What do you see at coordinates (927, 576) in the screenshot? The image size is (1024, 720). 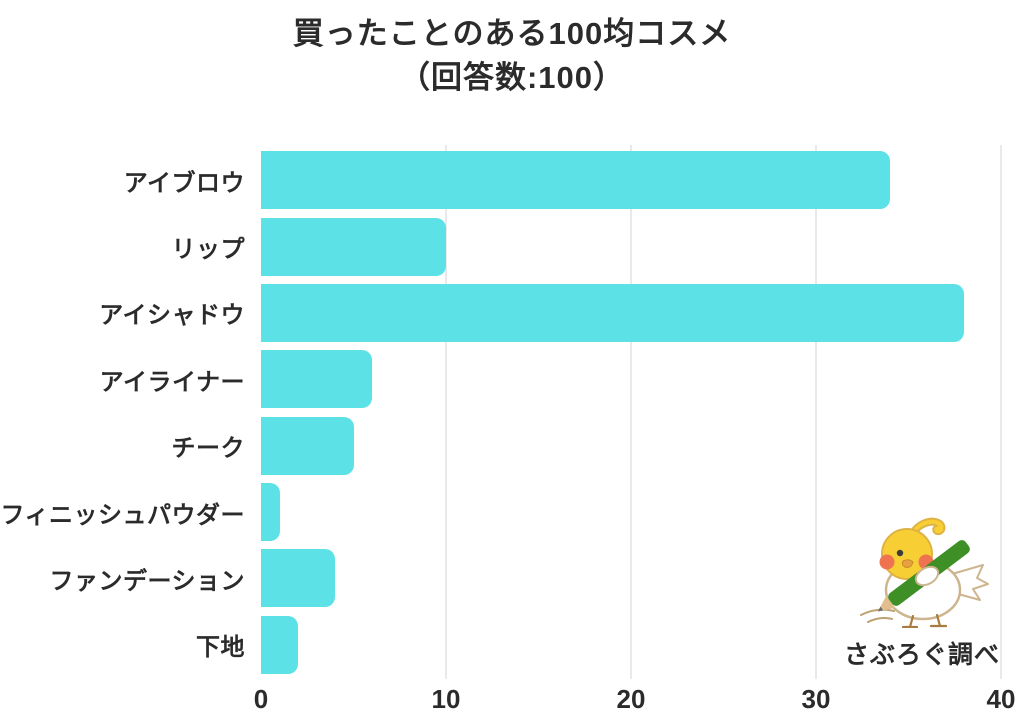 I see `mascot-wing` at bounding box center [927, 576].